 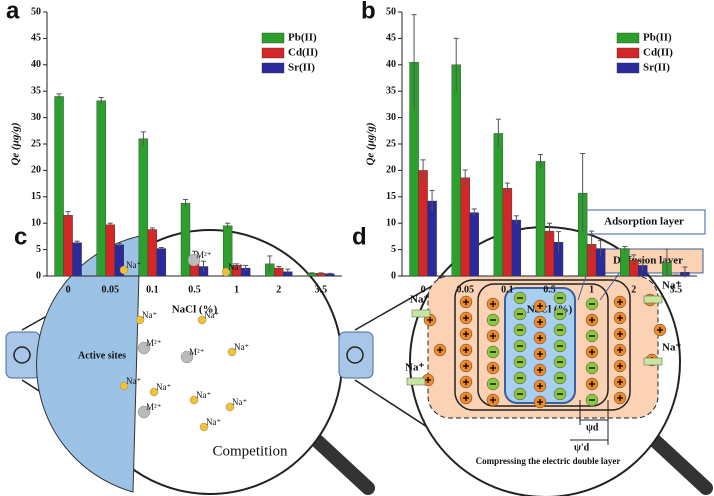 What do you see at coordinates (251, 451) in the screenshot?
I see `caption: Competition` at bounding box center [251, 451].